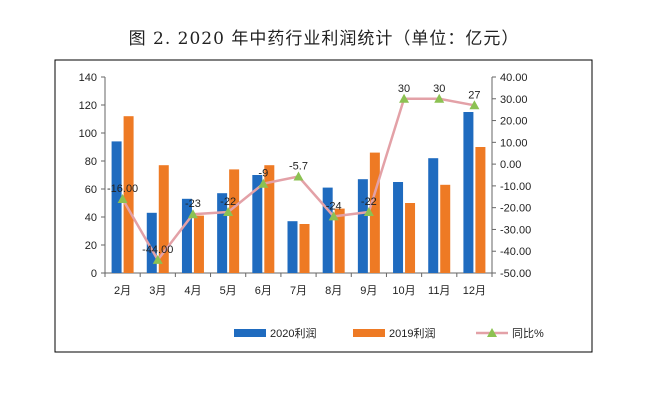 The height and width of the screenshot is (409, 648). What do you see at coordinates (88, 106) in the screenshot?
I see `y-left-tick-label: 120` at bounding box center [88, 106].